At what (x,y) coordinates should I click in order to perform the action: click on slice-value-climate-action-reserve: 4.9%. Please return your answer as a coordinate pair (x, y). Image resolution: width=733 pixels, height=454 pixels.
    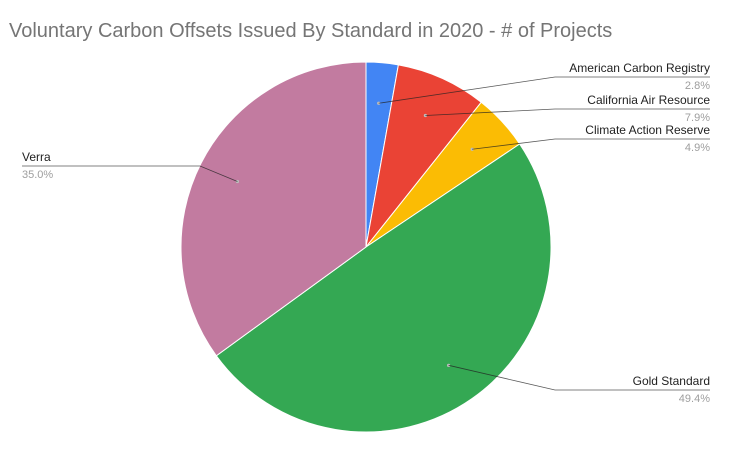
    Looking at the image, I should click on (697, 148).